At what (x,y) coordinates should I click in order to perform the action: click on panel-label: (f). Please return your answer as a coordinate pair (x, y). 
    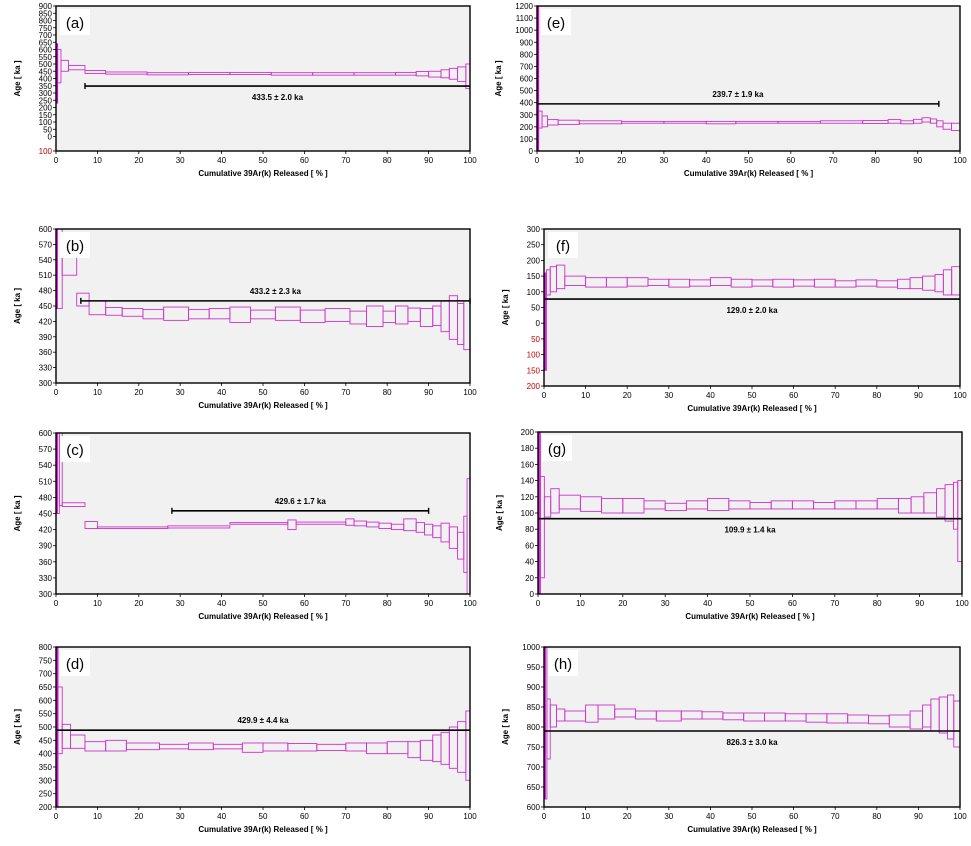
    Looking at the image, I should click on (563, 246).